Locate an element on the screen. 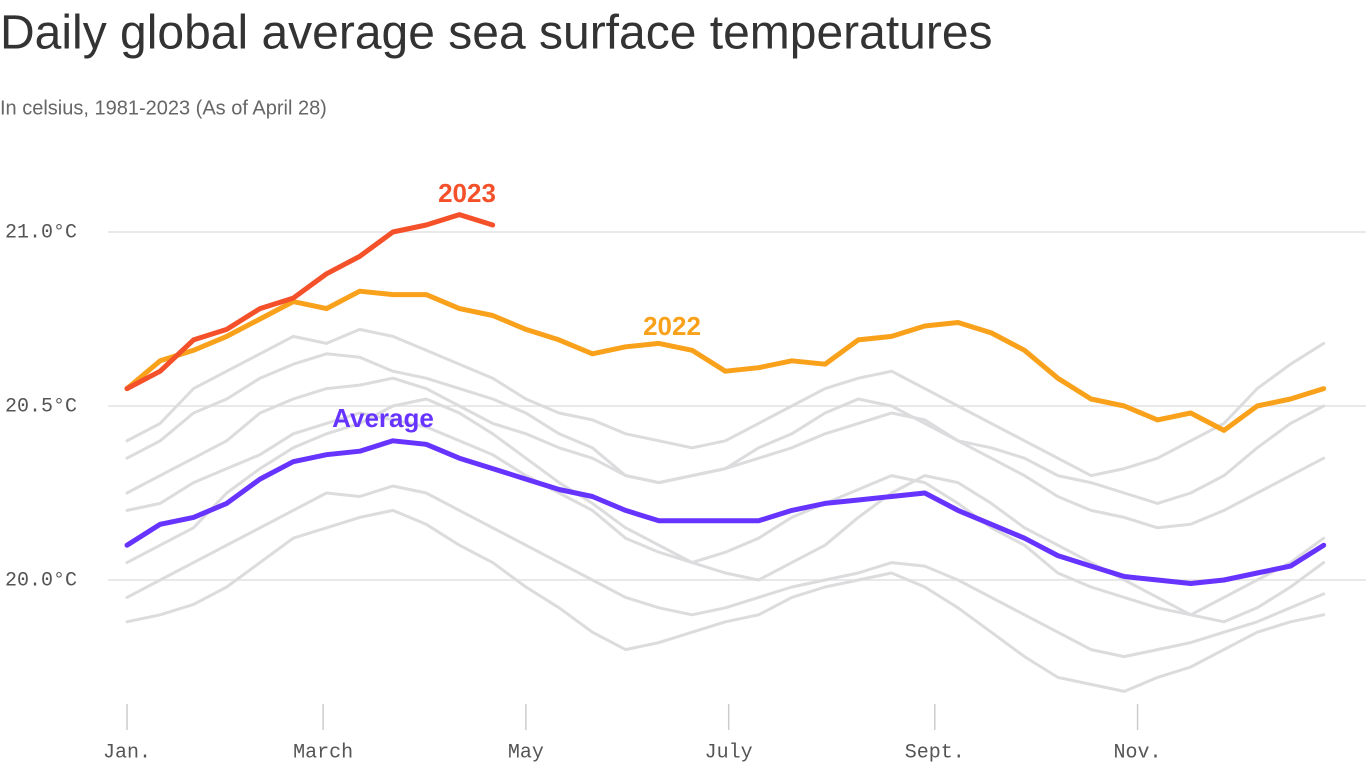 The width and height of the screenshot is (1366, 768). series-line is located at coordinates (310, 302).